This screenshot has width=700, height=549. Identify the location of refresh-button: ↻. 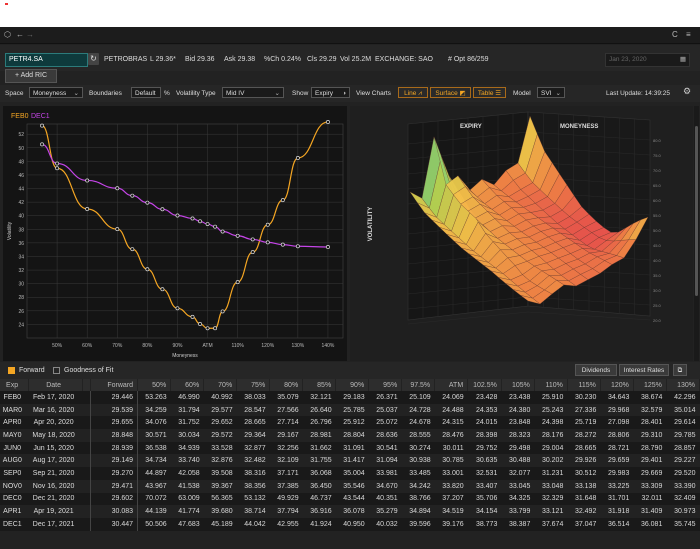
(93, 59).